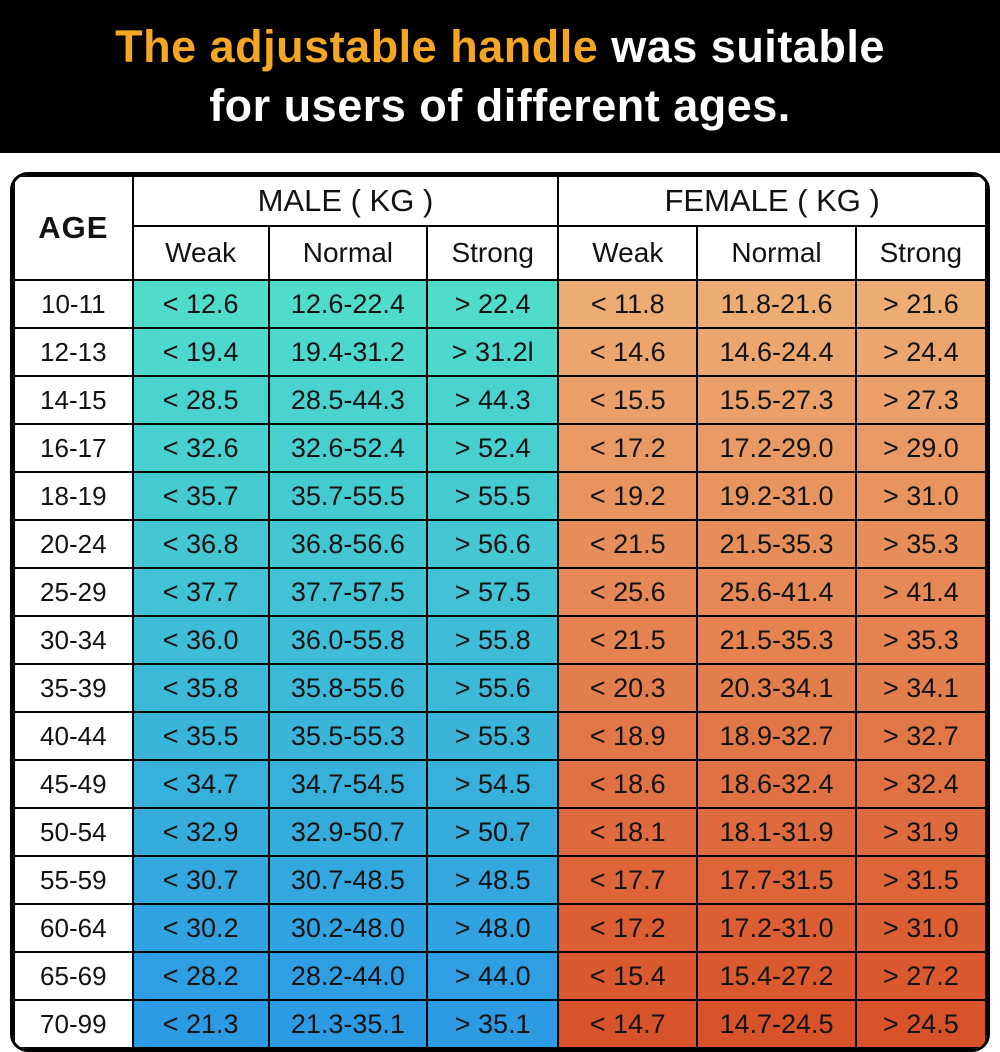 The image size is (1000, 1052). I want to click on female-normal-cell: 17.2-29.0, so click(776, 448).